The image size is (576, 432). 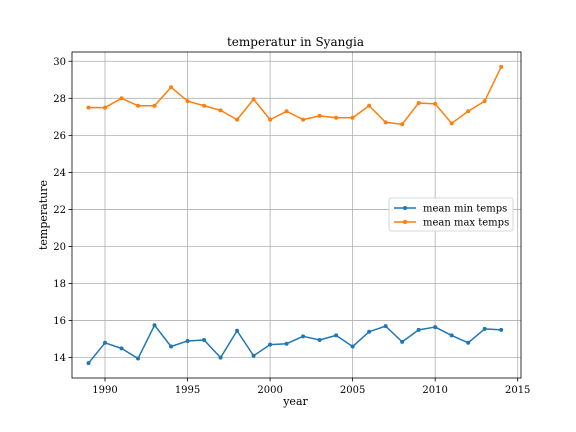 I want to click on y-tick-label: 26, so click(x=59, y=136).